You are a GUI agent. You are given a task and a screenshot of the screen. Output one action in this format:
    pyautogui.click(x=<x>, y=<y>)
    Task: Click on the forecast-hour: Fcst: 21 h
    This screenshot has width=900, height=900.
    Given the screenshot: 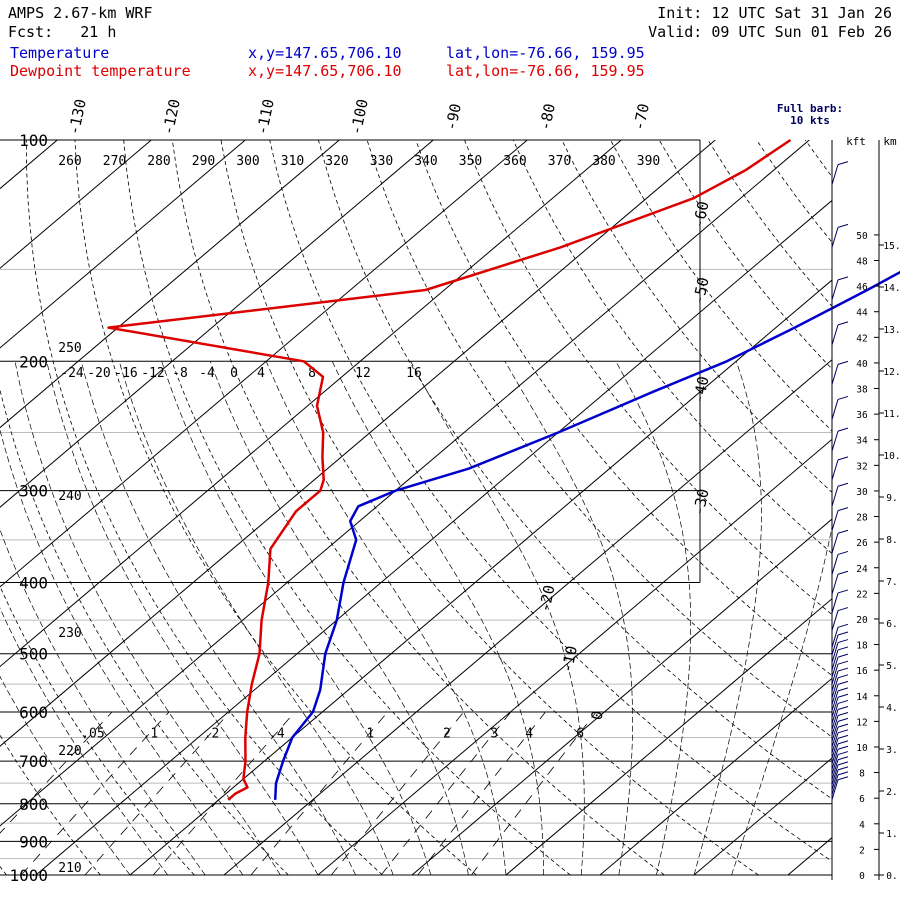 What is the action you would take?
    pyautogui.click(x=62, y=32)
    